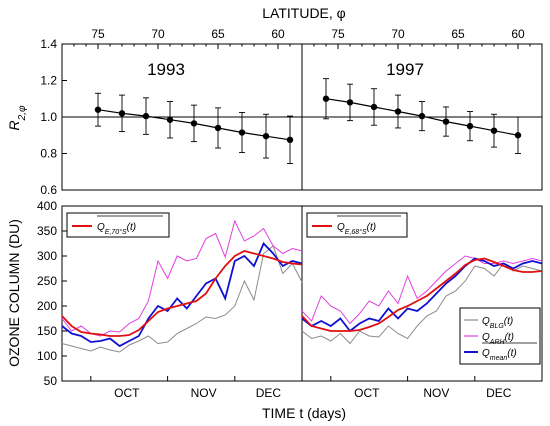 The image size is (550, 426). What do you see at coordinates (48, 190) in the screenshot?
I see `r-tick-label-0: 0.6` at bounding box center [48, 190].